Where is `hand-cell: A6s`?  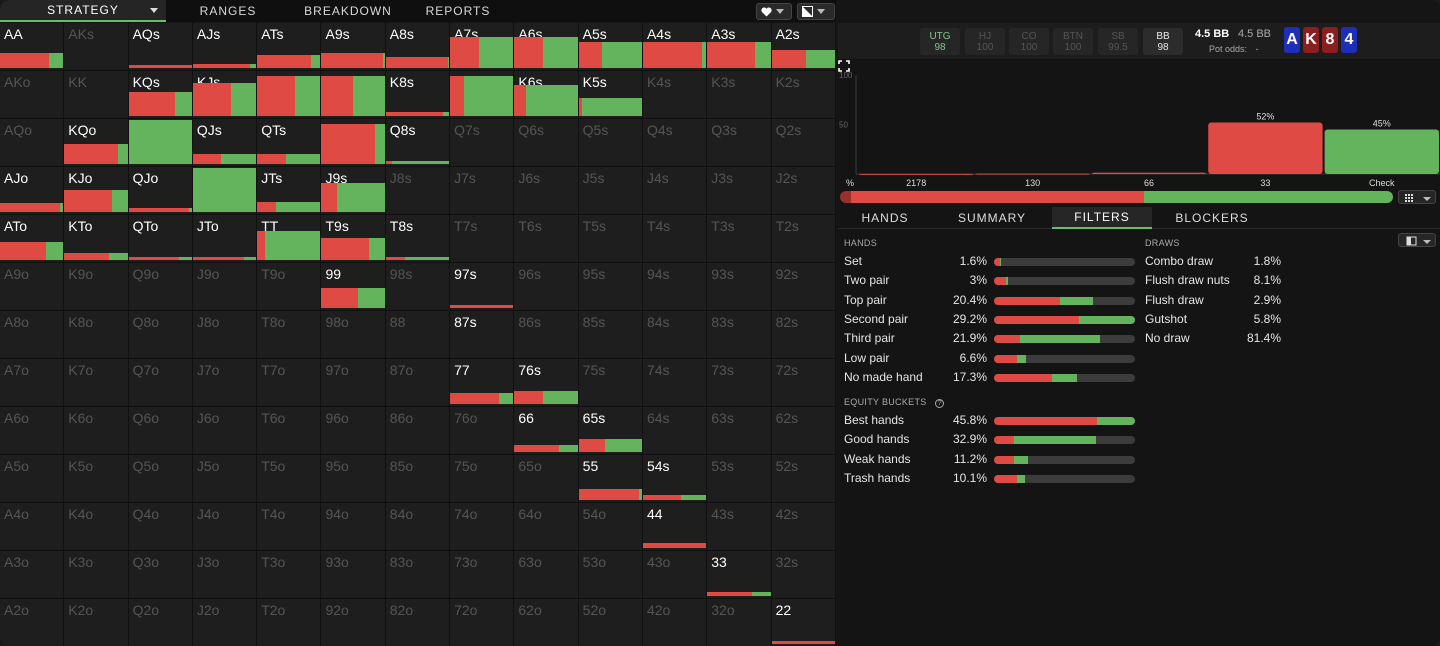
hand-cell: A6s is located at coordinates (546, 47).